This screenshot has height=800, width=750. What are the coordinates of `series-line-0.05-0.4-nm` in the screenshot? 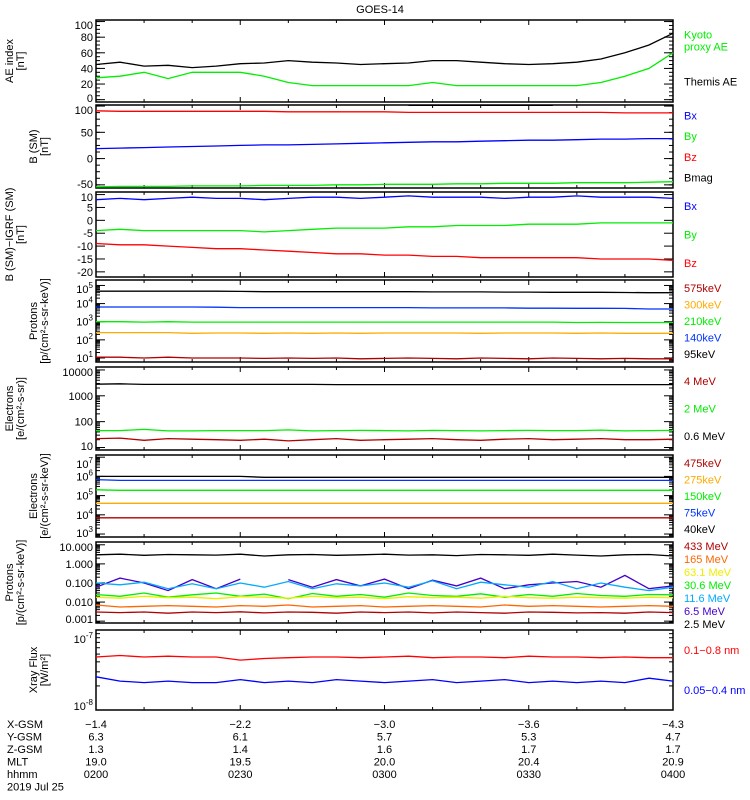 It's located at (384, 680).